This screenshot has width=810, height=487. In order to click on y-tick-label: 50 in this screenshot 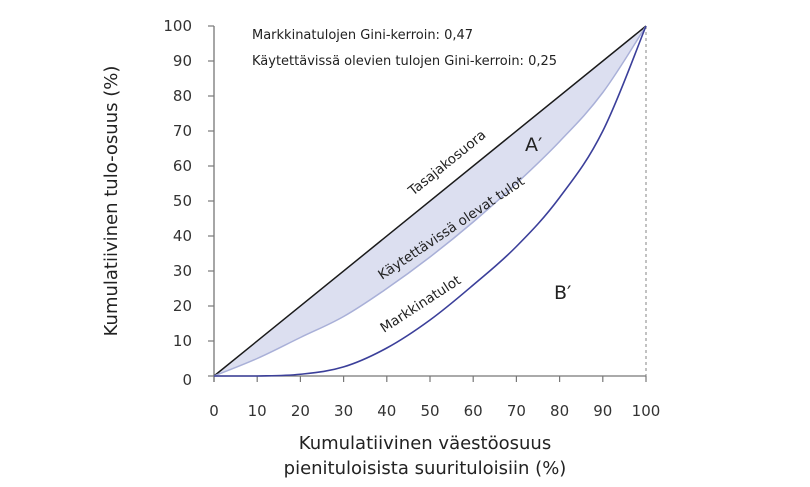, I will do `click(182, 201)`.